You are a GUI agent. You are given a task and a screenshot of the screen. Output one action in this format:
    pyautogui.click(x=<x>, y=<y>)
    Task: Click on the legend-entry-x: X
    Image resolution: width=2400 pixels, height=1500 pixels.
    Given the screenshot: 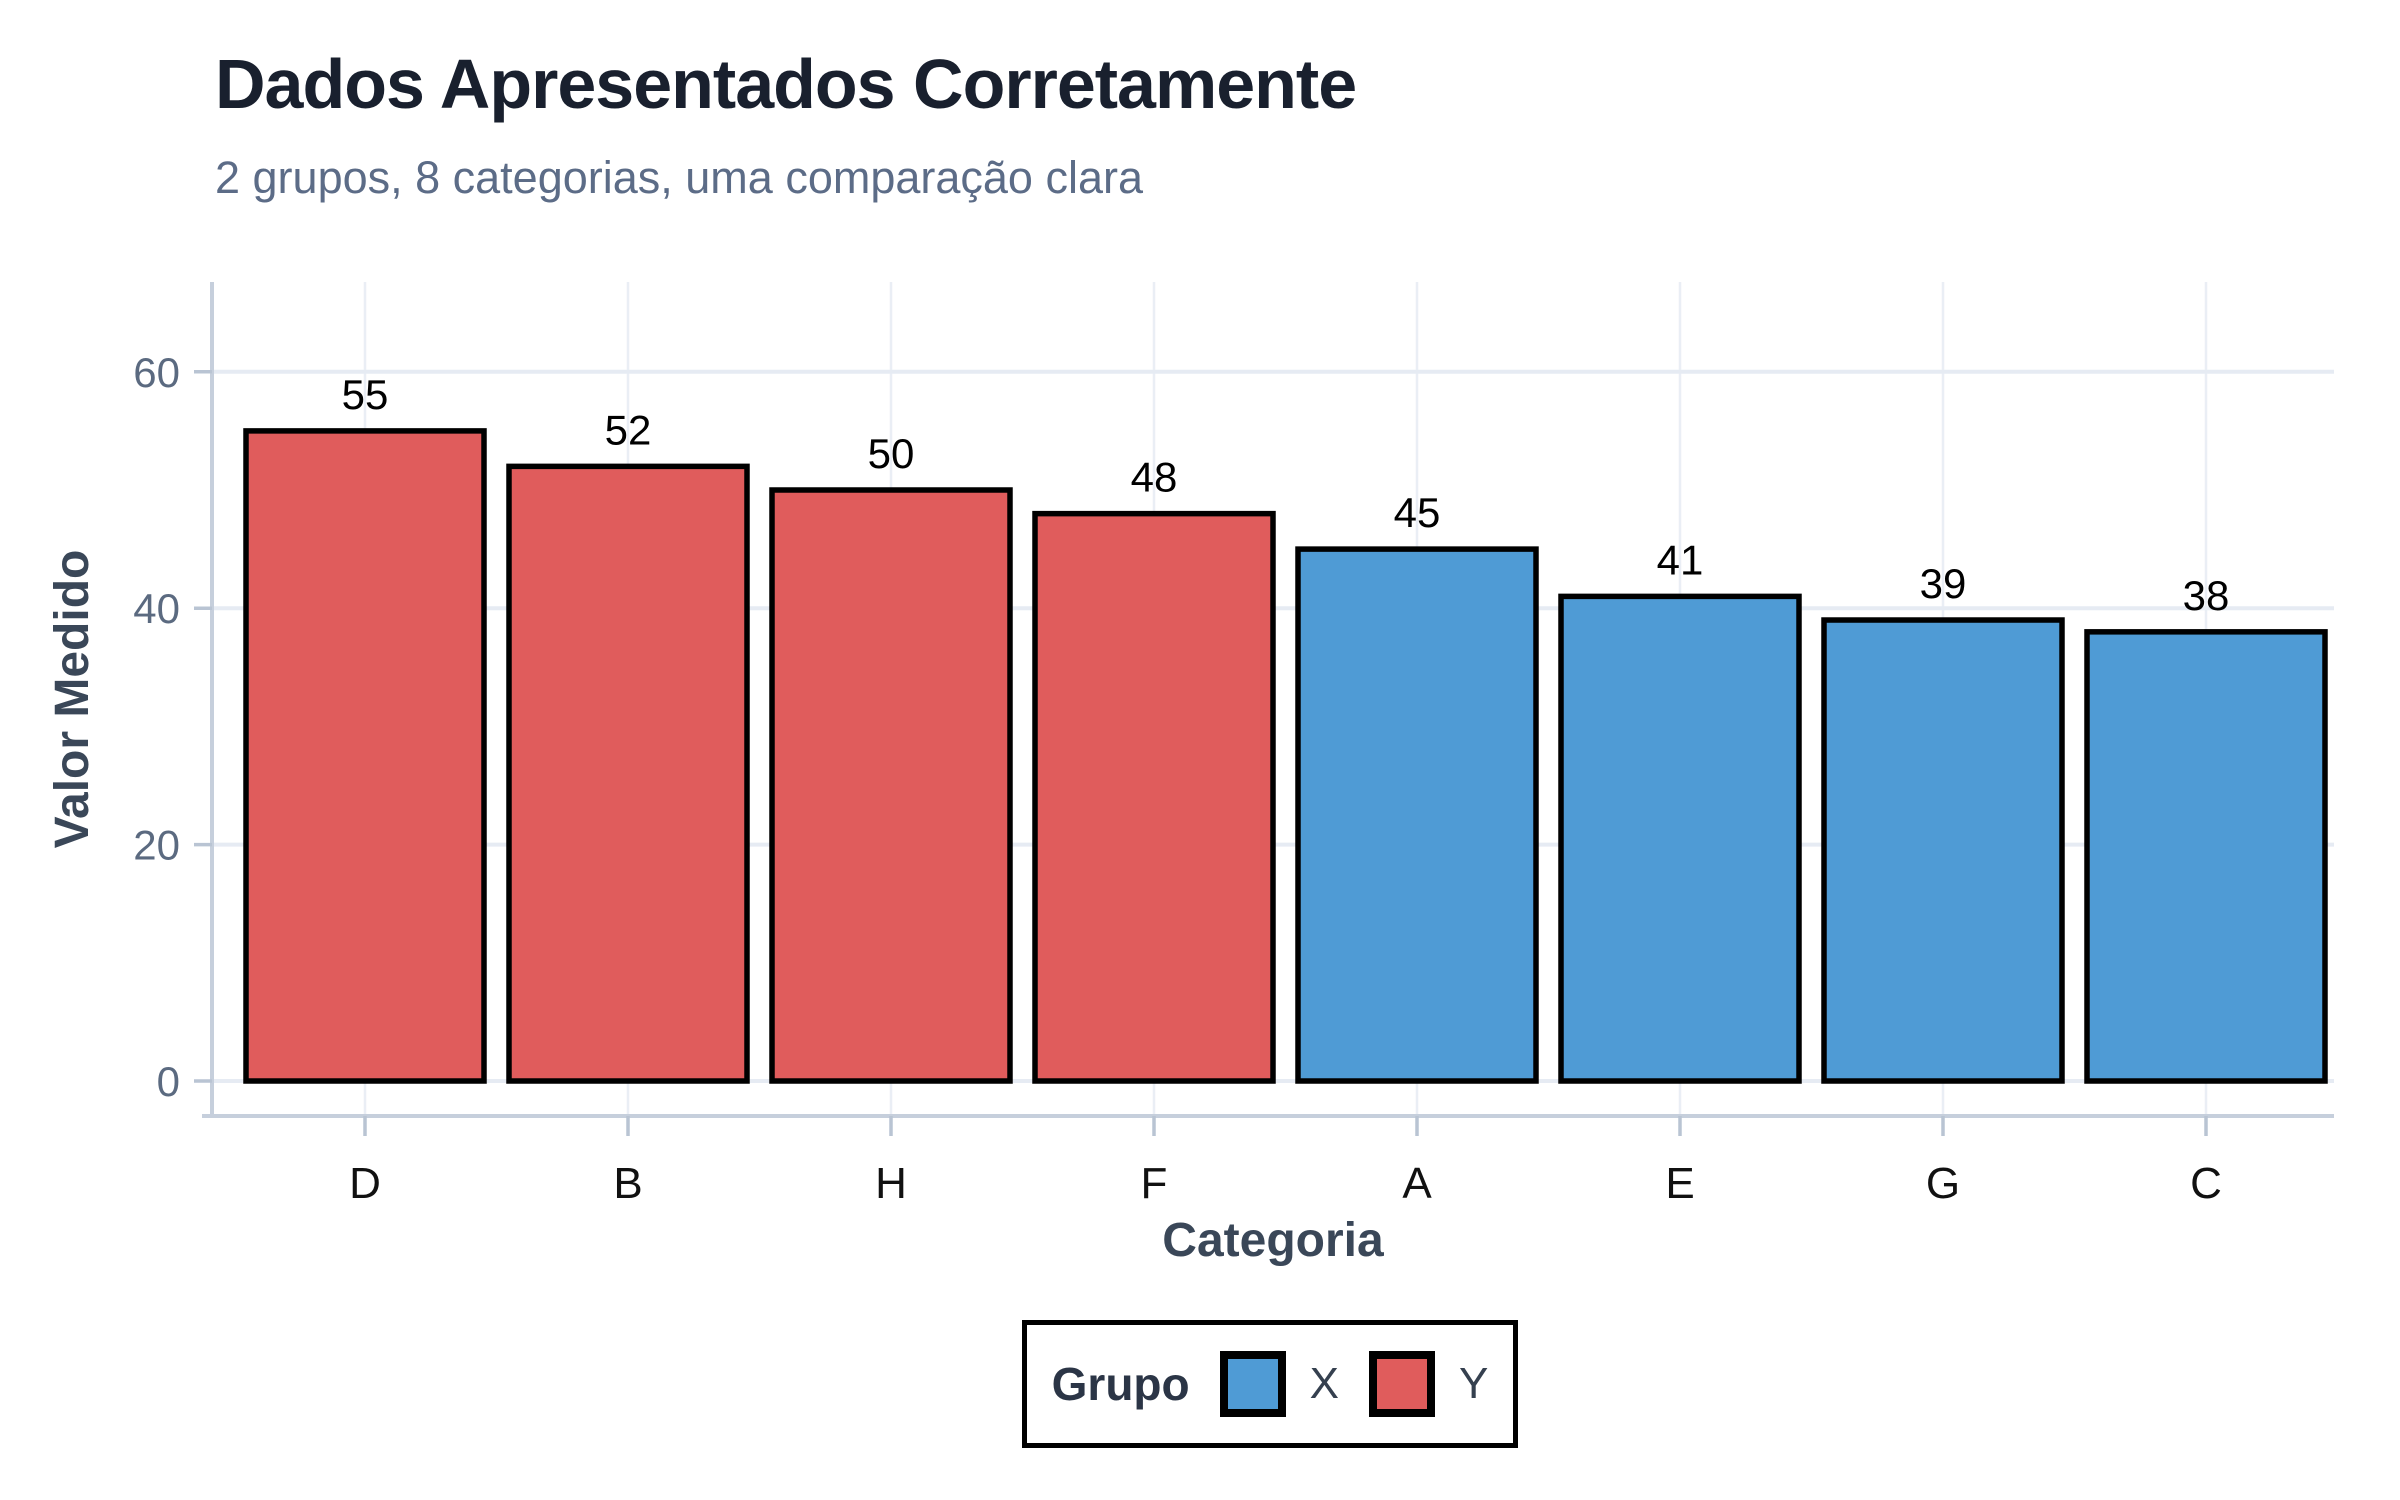 What is the action you would take?
    pyautogui.click(x=1279, y=1384)
    